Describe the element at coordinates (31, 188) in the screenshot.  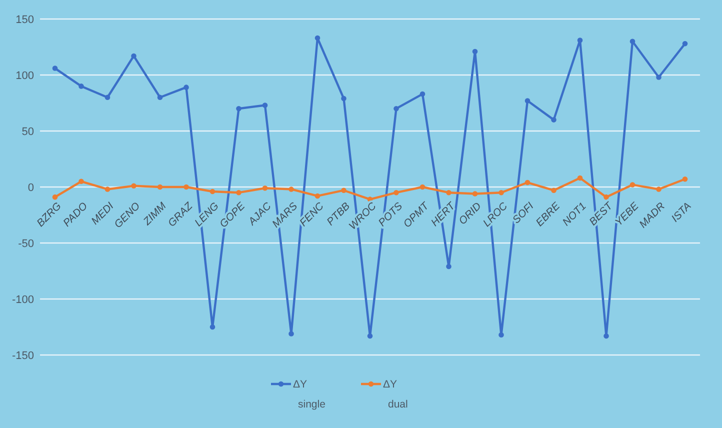
I see `y-tick-label: 0` at that location.